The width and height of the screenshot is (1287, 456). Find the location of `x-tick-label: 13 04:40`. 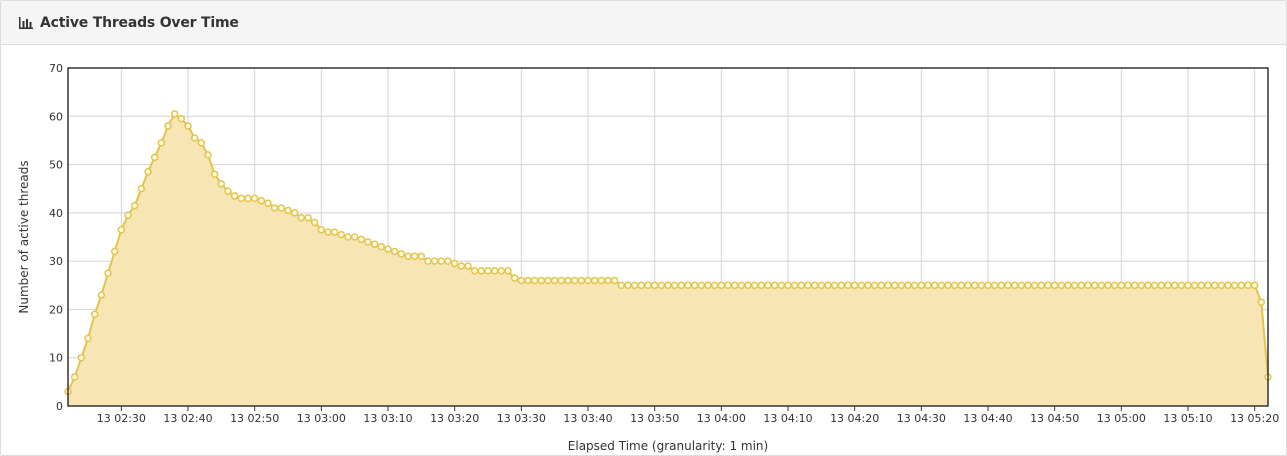

x-tick-label: 13 04:40 is located at coordinates (987, 418).